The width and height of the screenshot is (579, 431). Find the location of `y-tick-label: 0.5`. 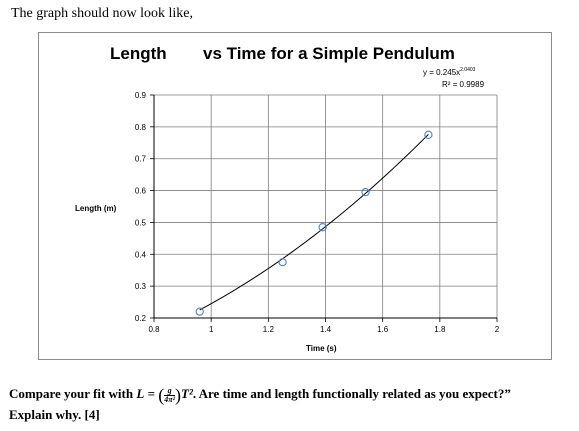

y-tick-label: 0.5 is located at coordinates (141, 222).